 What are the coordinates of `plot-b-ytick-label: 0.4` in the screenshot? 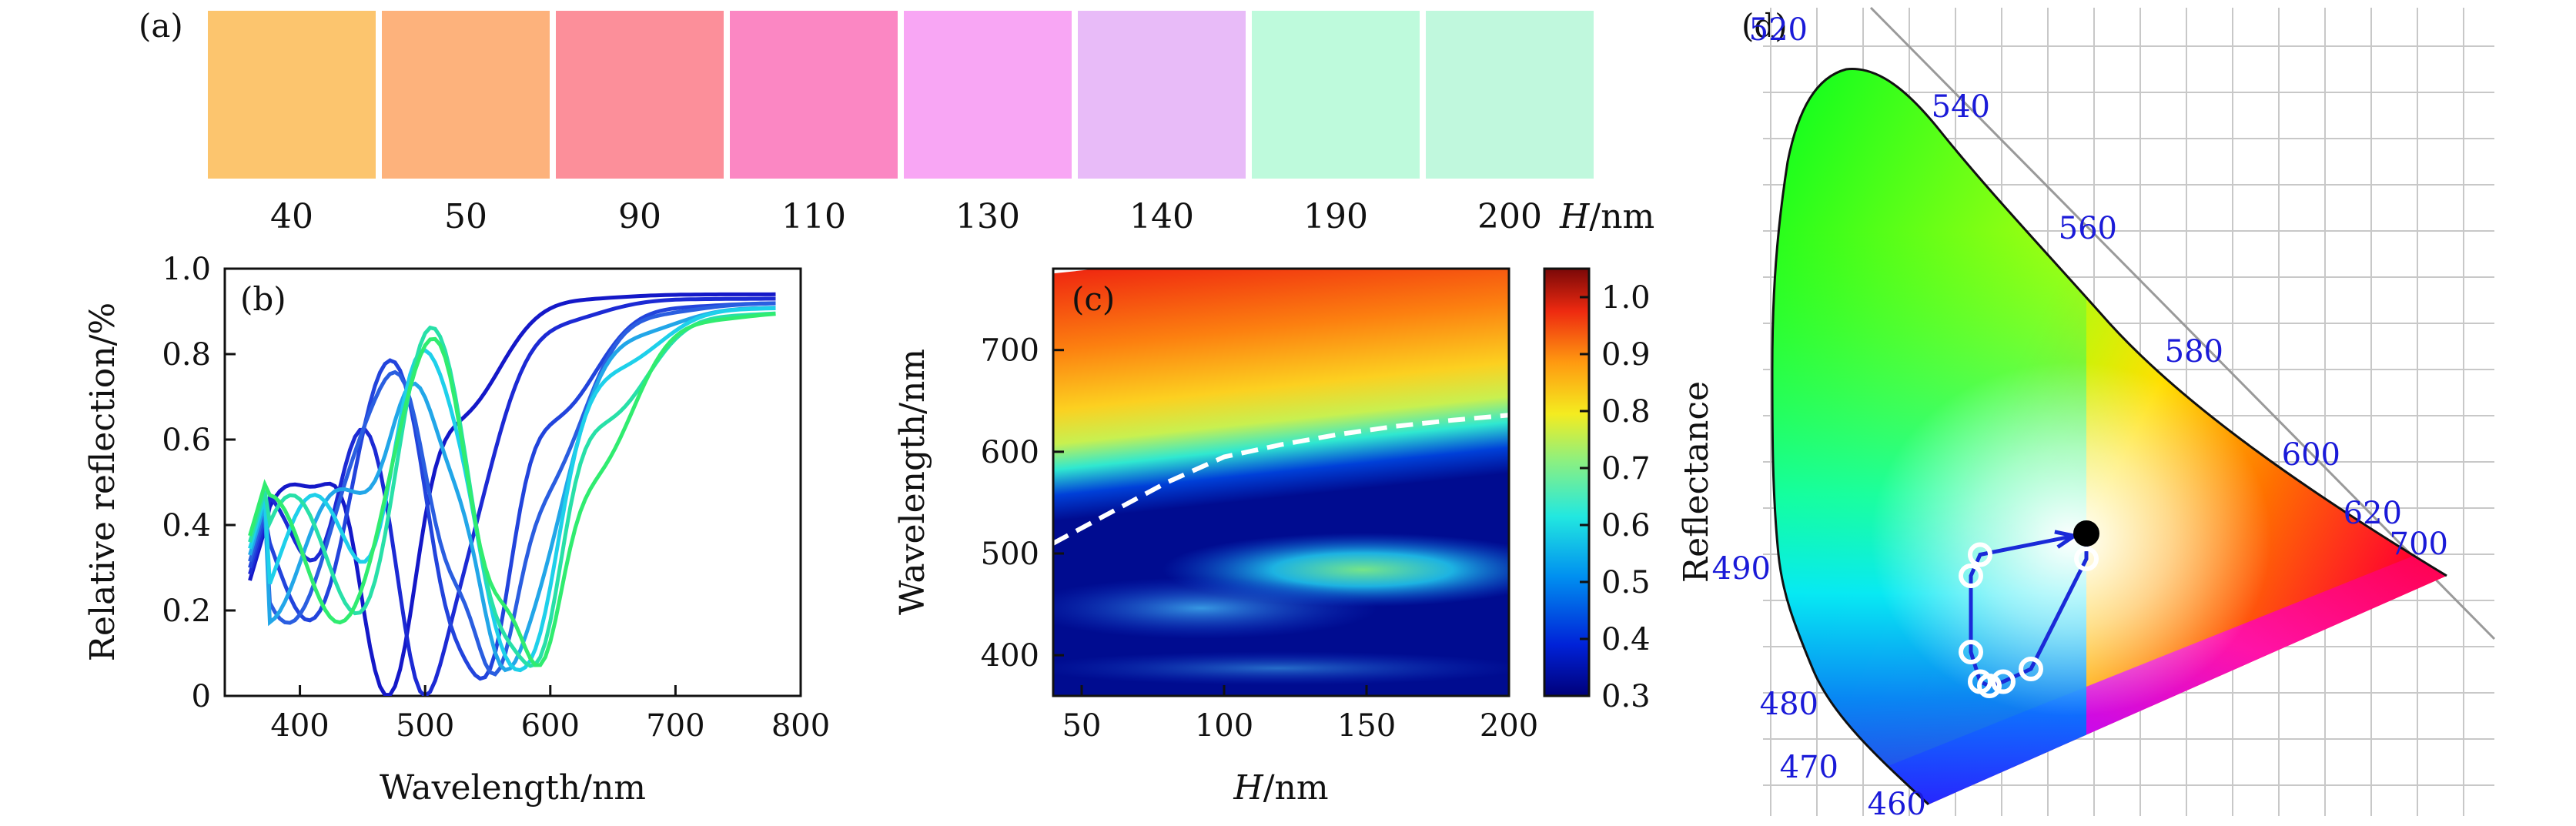 It's located at (187, 525).